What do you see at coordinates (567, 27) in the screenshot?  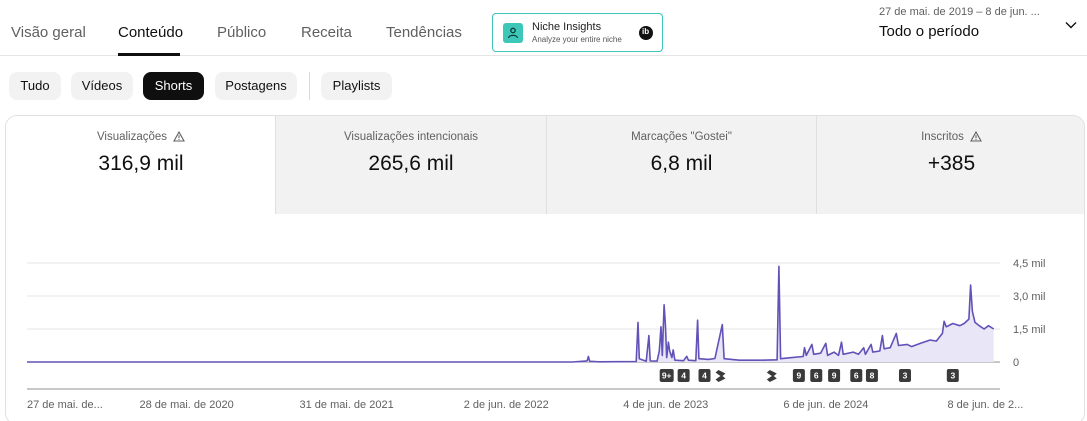 I see `niche-title: Niche Insights` at bounding box center [567, 27].